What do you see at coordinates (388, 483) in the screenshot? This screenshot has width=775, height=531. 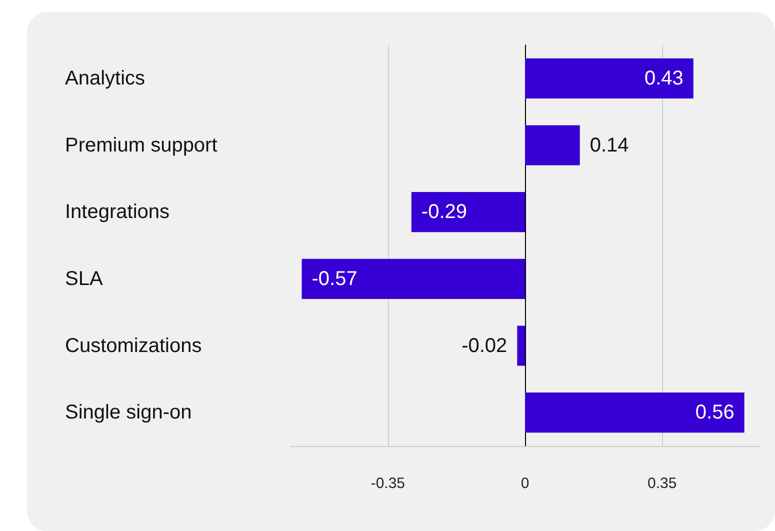 I see `x-tick-label: -0.35` at bounding box center [388, 483].